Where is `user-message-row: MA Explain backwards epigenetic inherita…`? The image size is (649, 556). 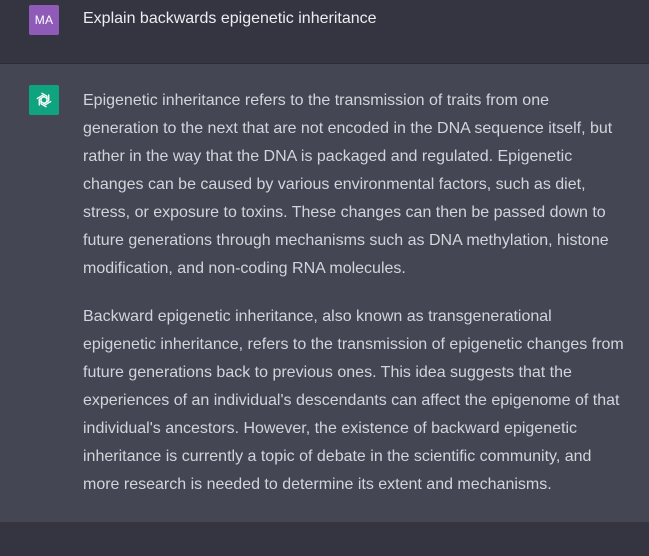 user-message-row: MA Explain backwards epigenetic inherita… is located at coordinates (324, 32).